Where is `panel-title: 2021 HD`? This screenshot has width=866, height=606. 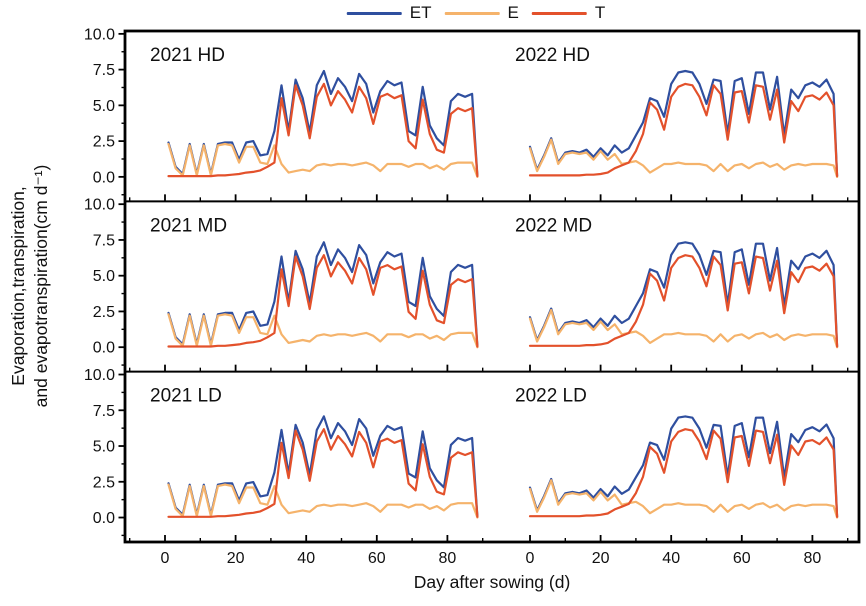
panel-title: 2021 HD is located at coordinates (187, 55).